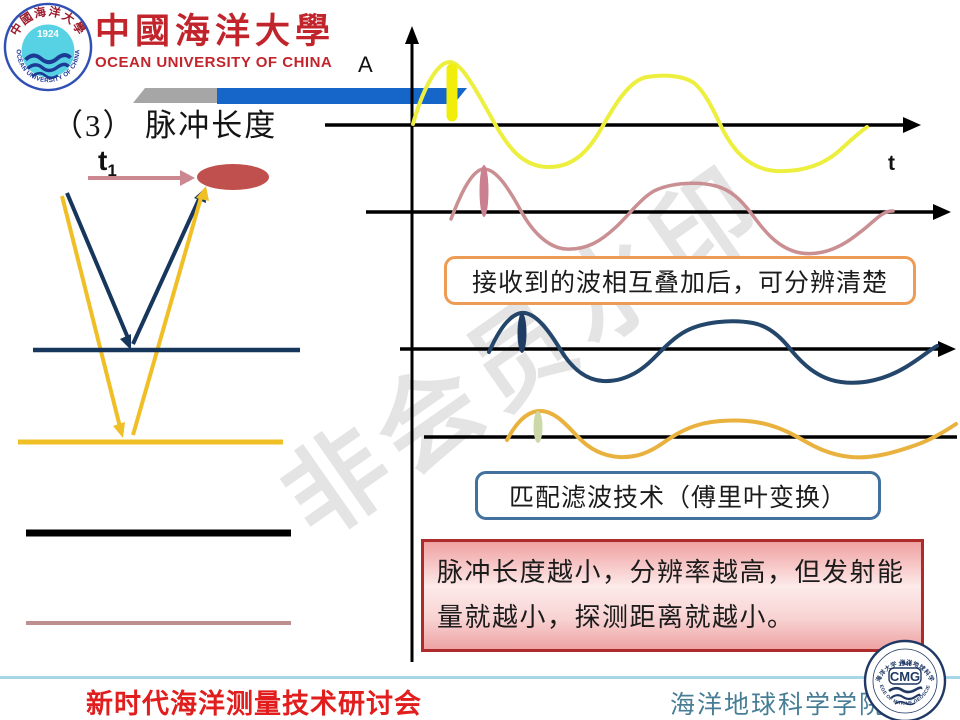 Image resolution: width=960 pixels, height=720 pixels. Describe the element at coordinates (119, 430) in the screenshot. I see `incident-ray-yellow-arrowhead-icon` at that location.